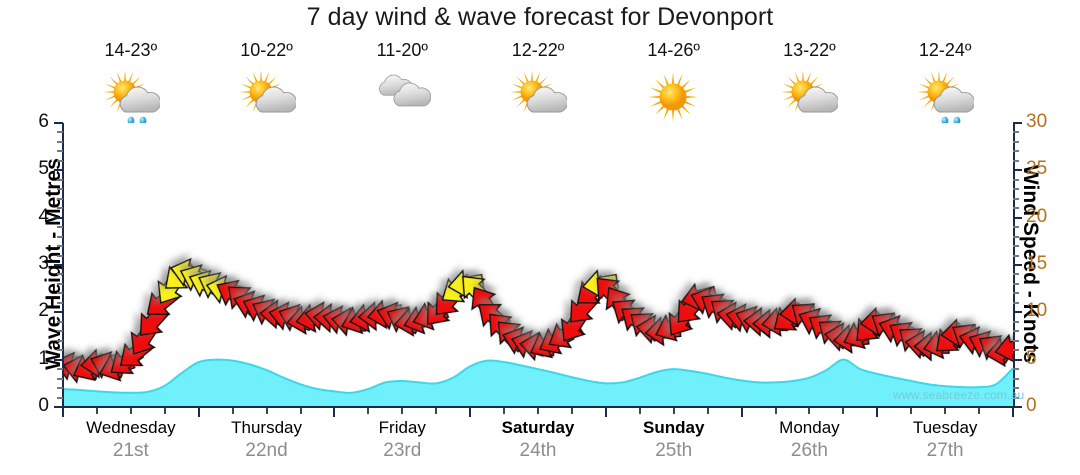 The image size is (1080, 475). I want to click on day-header-wednesday: 14-23º, so click(131, 83).